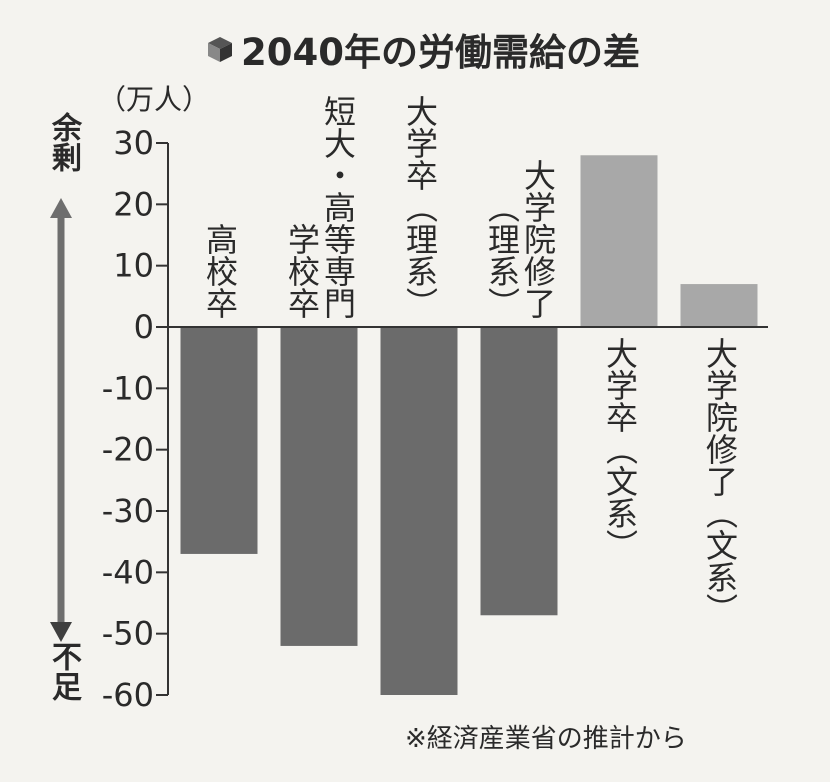  Describe the element at coordinates (220, 49) in the screenshot. I see `cube-icon` at that location.